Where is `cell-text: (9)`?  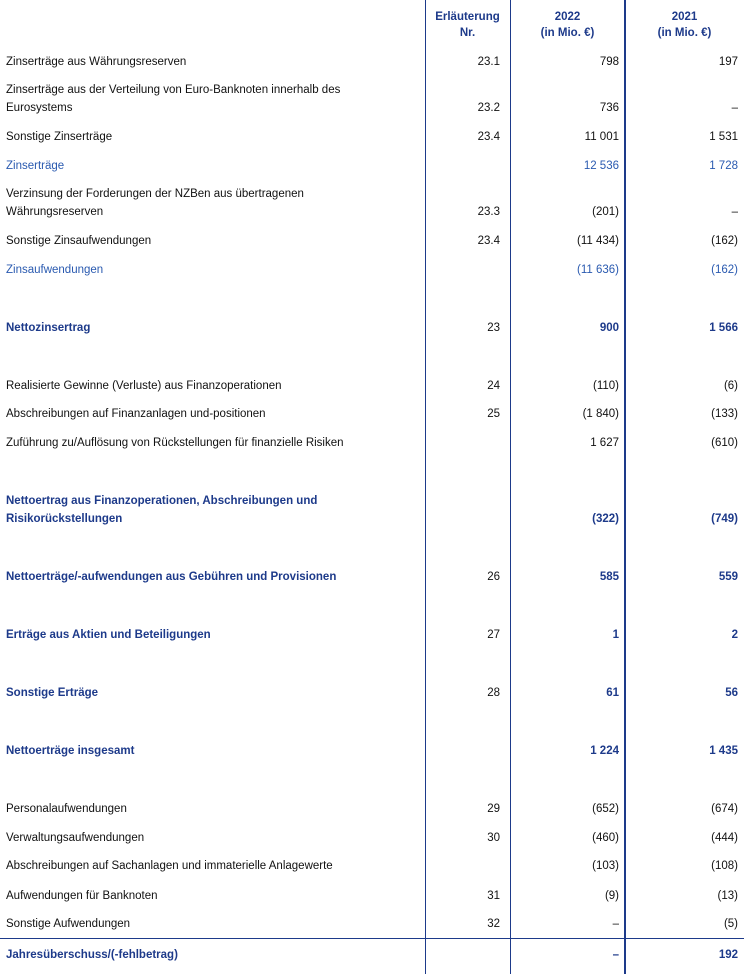
cell-text: (9) is located at coordinates (611, 896).